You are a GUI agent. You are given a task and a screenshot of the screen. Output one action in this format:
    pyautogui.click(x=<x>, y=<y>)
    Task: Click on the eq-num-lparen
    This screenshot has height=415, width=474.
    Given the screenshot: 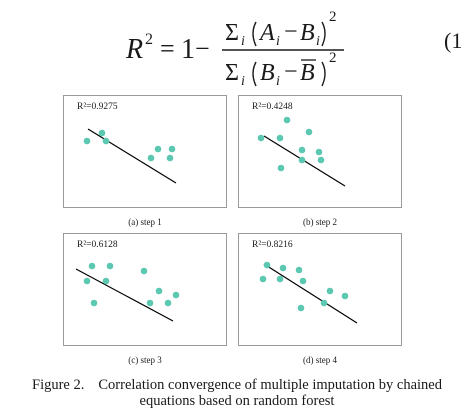 What is the action you would take?
    pyautogui.click(x=254, y=34)
    